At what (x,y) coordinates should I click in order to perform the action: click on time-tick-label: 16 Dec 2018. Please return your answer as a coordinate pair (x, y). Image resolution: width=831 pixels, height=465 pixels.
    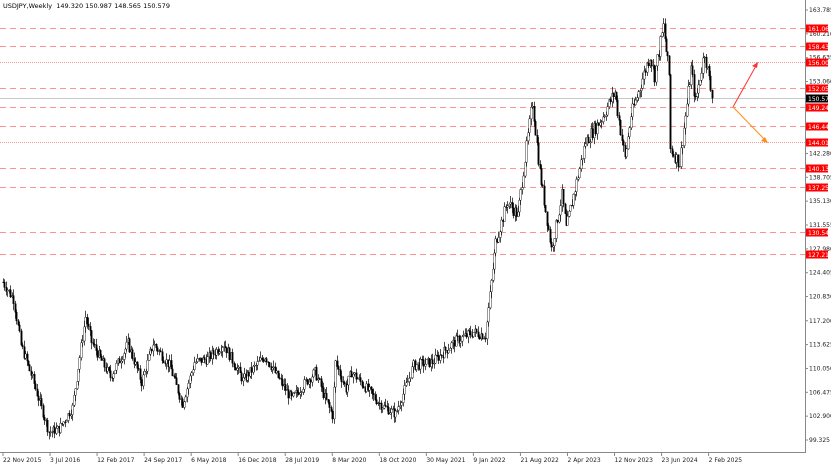
    Looking at the image, I should click on (257, 460).